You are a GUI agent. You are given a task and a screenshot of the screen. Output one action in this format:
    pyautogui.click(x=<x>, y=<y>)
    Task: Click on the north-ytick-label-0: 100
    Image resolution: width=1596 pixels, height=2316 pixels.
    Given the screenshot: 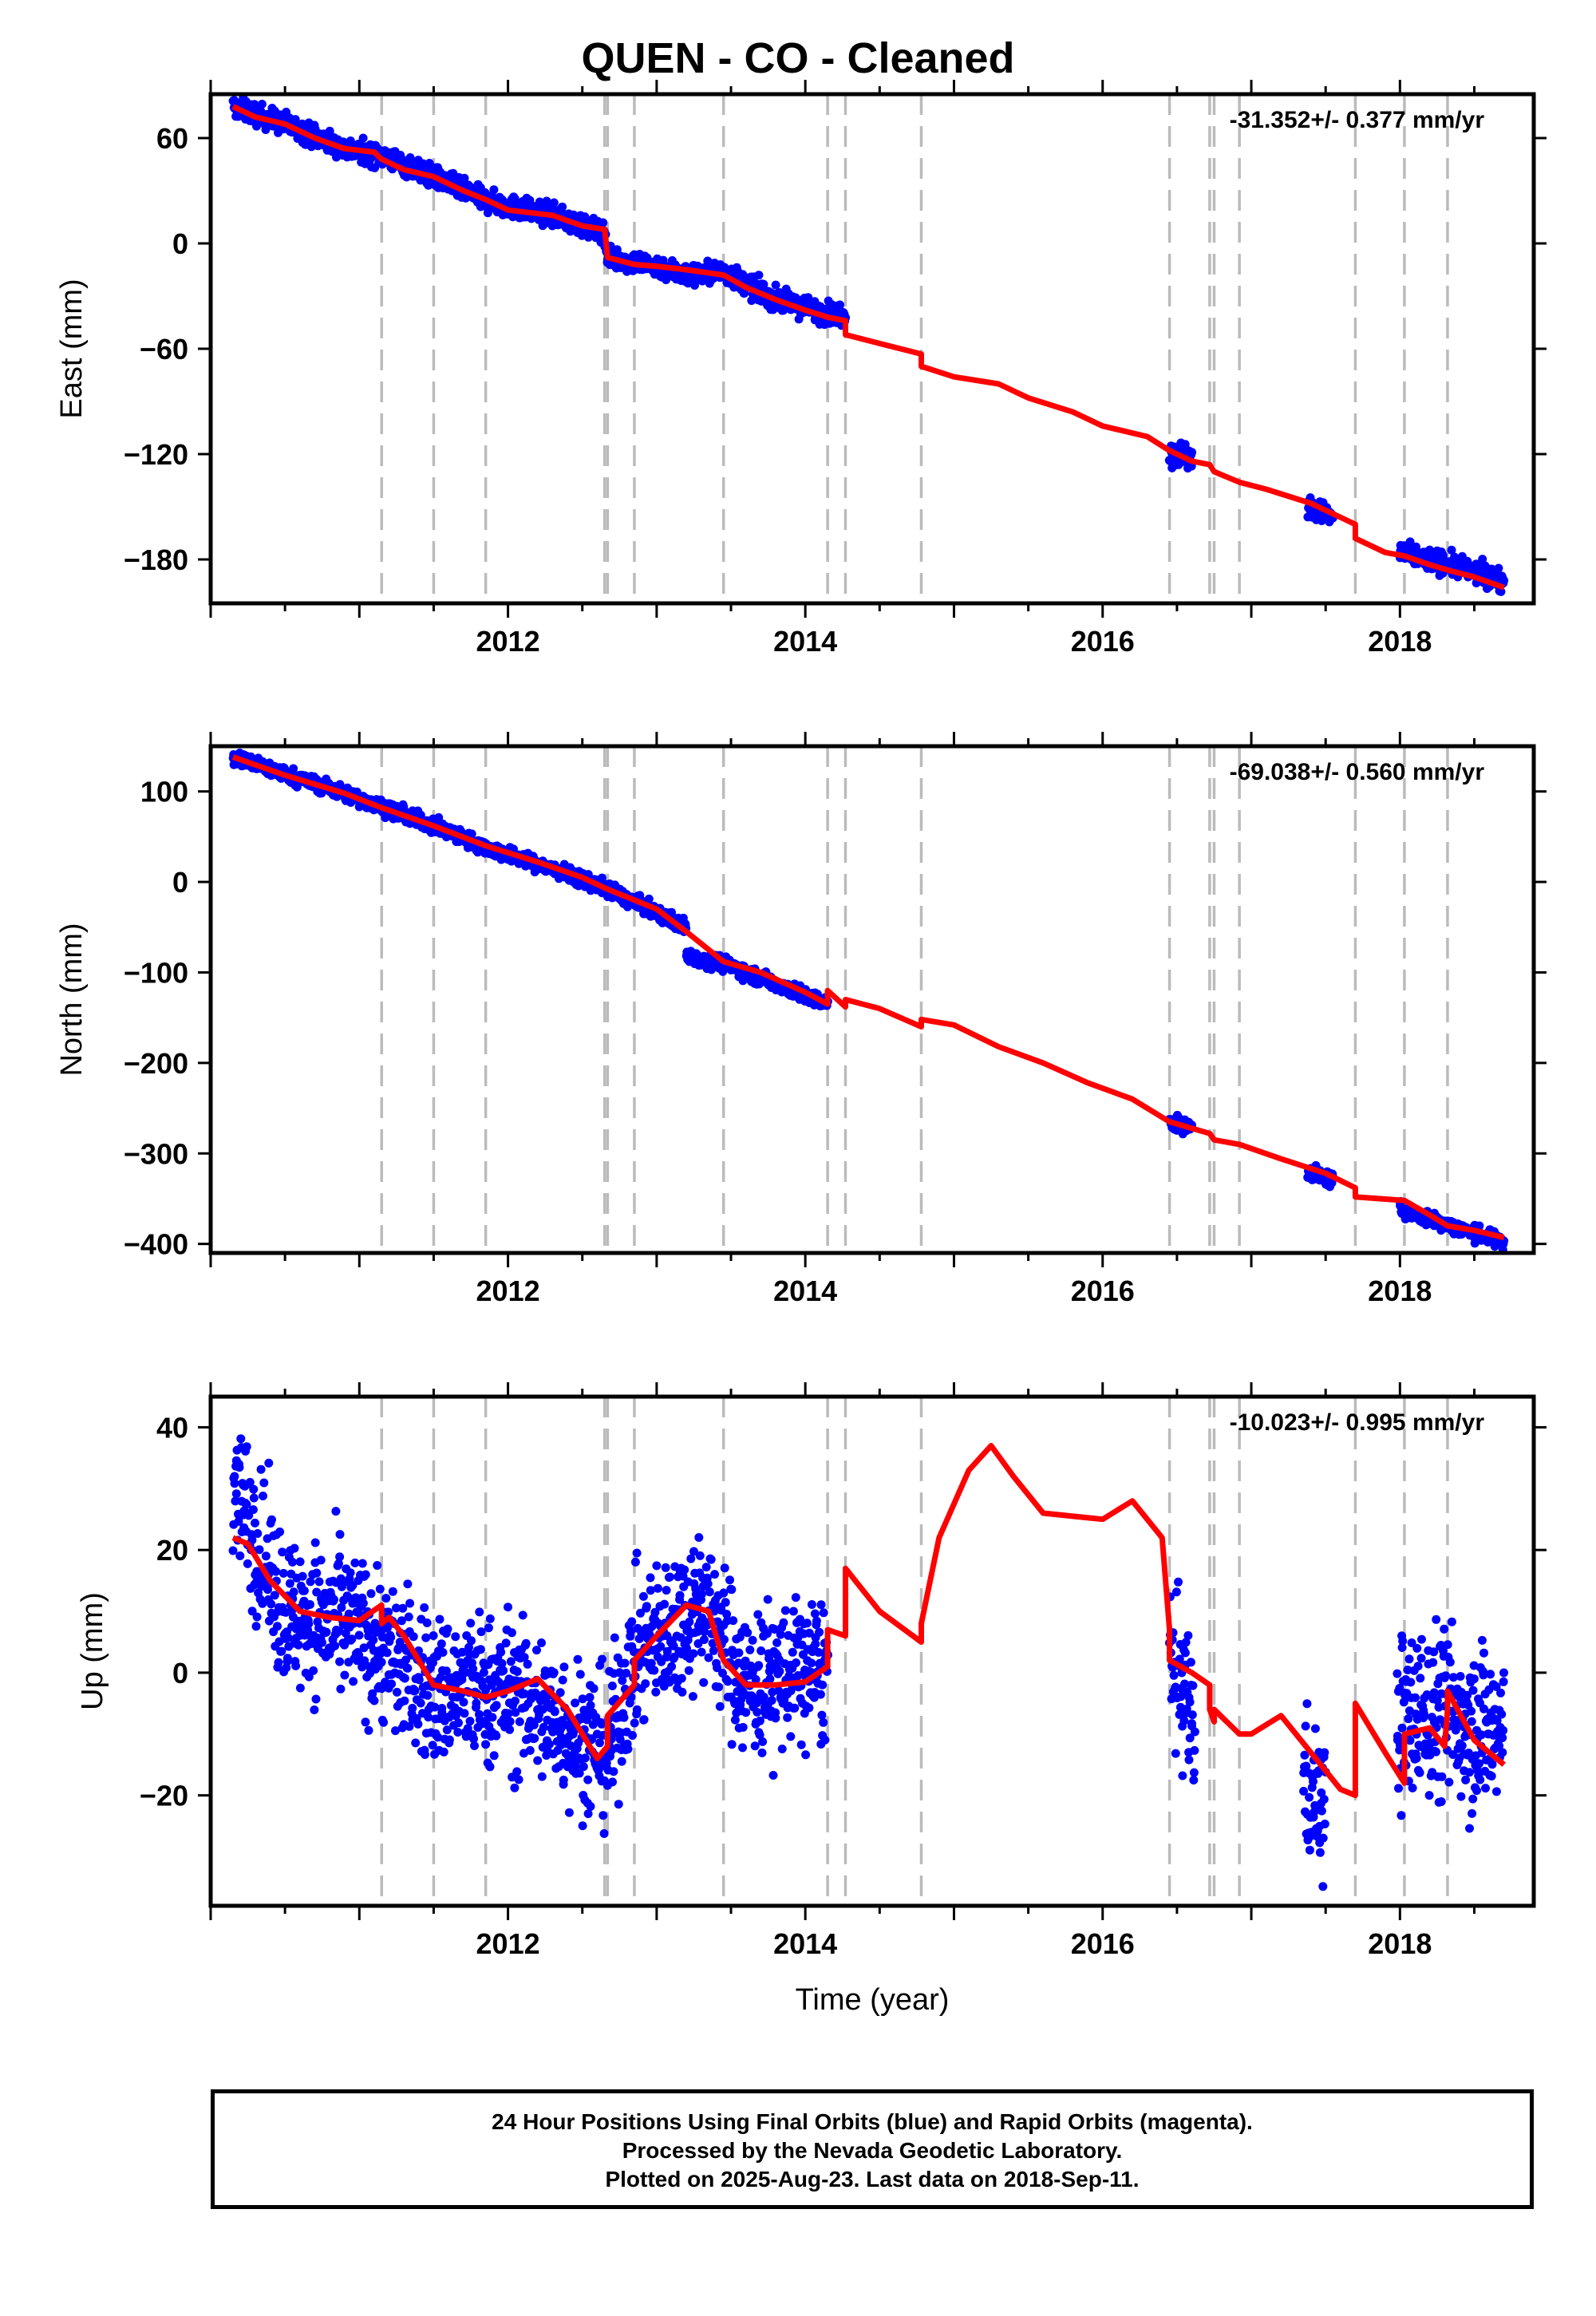 What is the action you would take?
    pyautogui.click(x=164, y=792)
    